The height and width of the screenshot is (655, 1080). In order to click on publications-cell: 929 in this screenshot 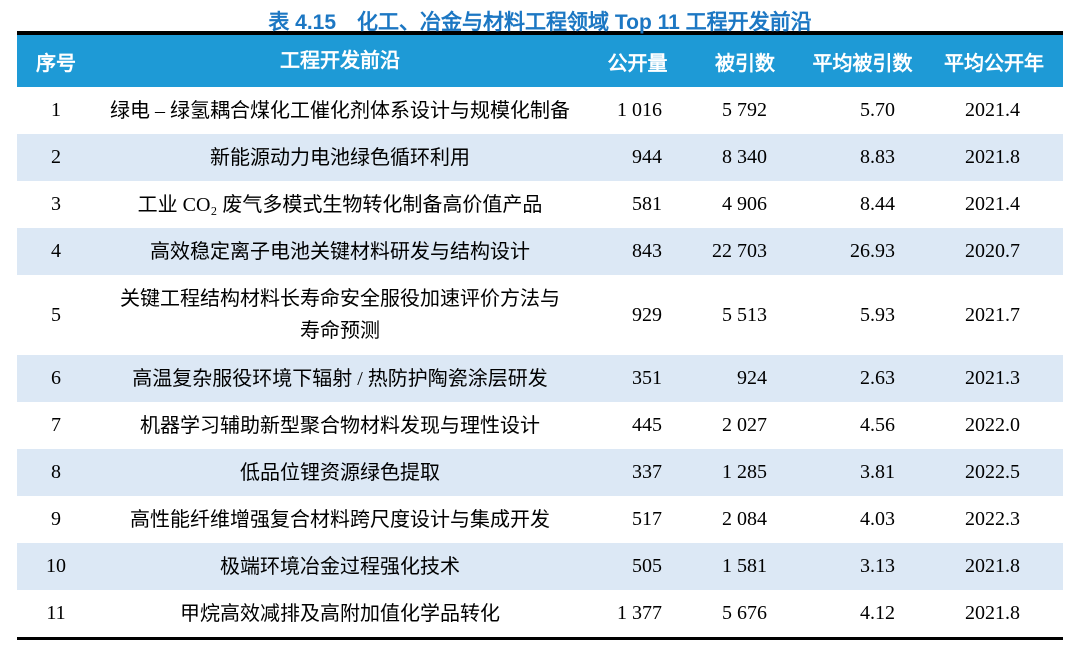, I will do `click(647, 314)`.